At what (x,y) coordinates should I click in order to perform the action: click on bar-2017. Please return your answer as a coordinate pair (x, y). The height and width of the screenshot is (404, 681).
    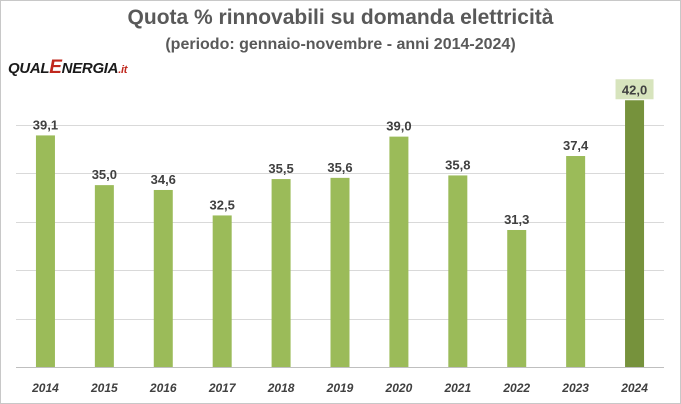
    Looking at the image, I should click on (222, 291).